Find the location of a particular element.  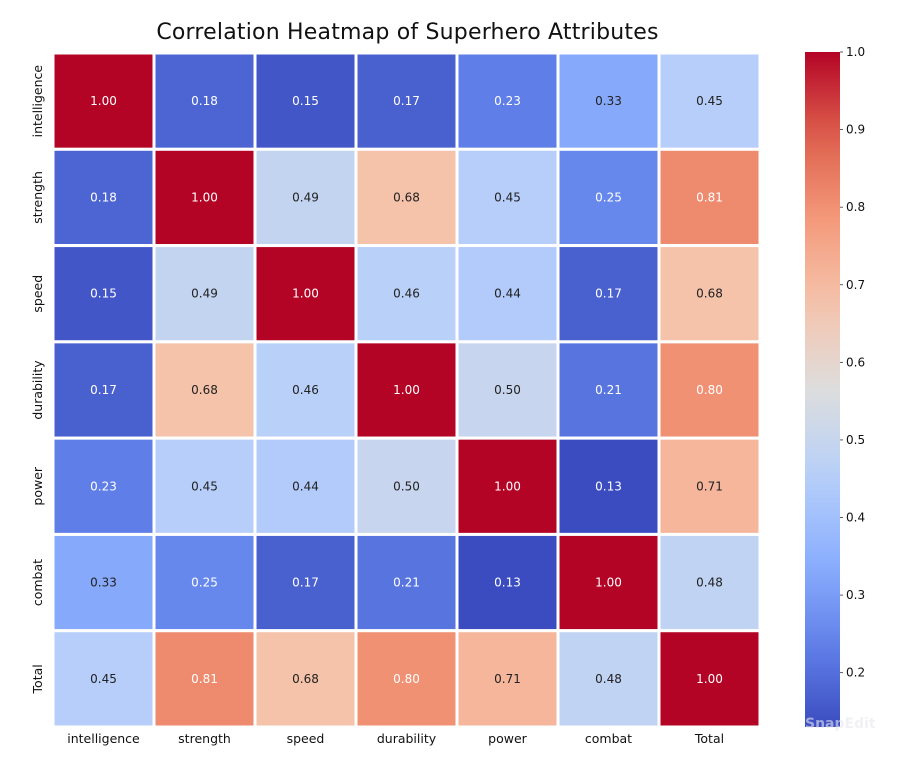

colorbar-tick-label: 0.6 is located at coordinates (855, 362).